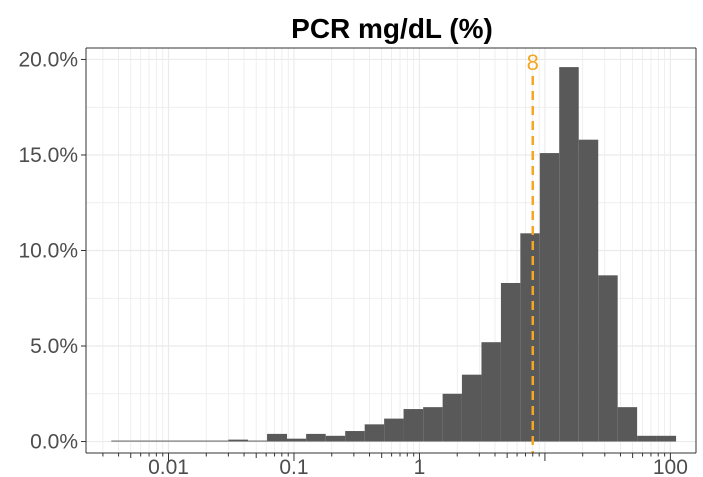  Describe the element at coordinates (670, 466) in the screenshot. I see `x-tick-label: 100` at that location.